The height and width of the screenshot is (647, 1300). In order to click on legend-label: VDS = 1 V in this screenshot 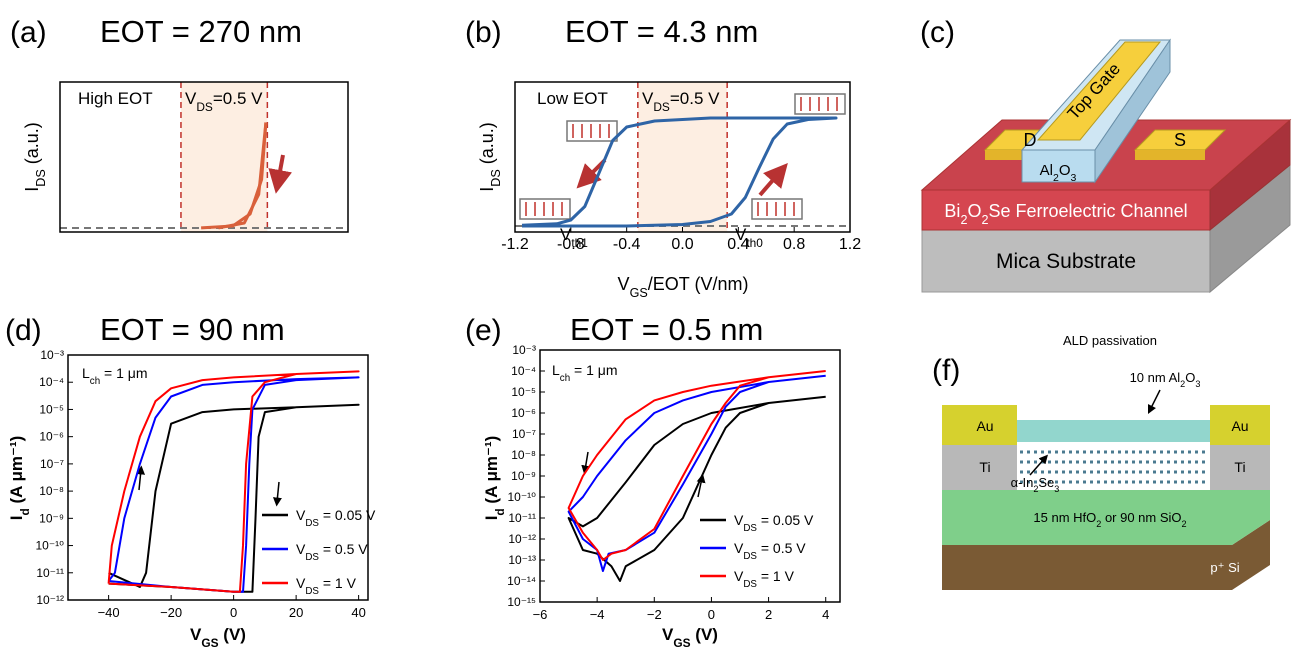, I will do `click(326, 586)`.